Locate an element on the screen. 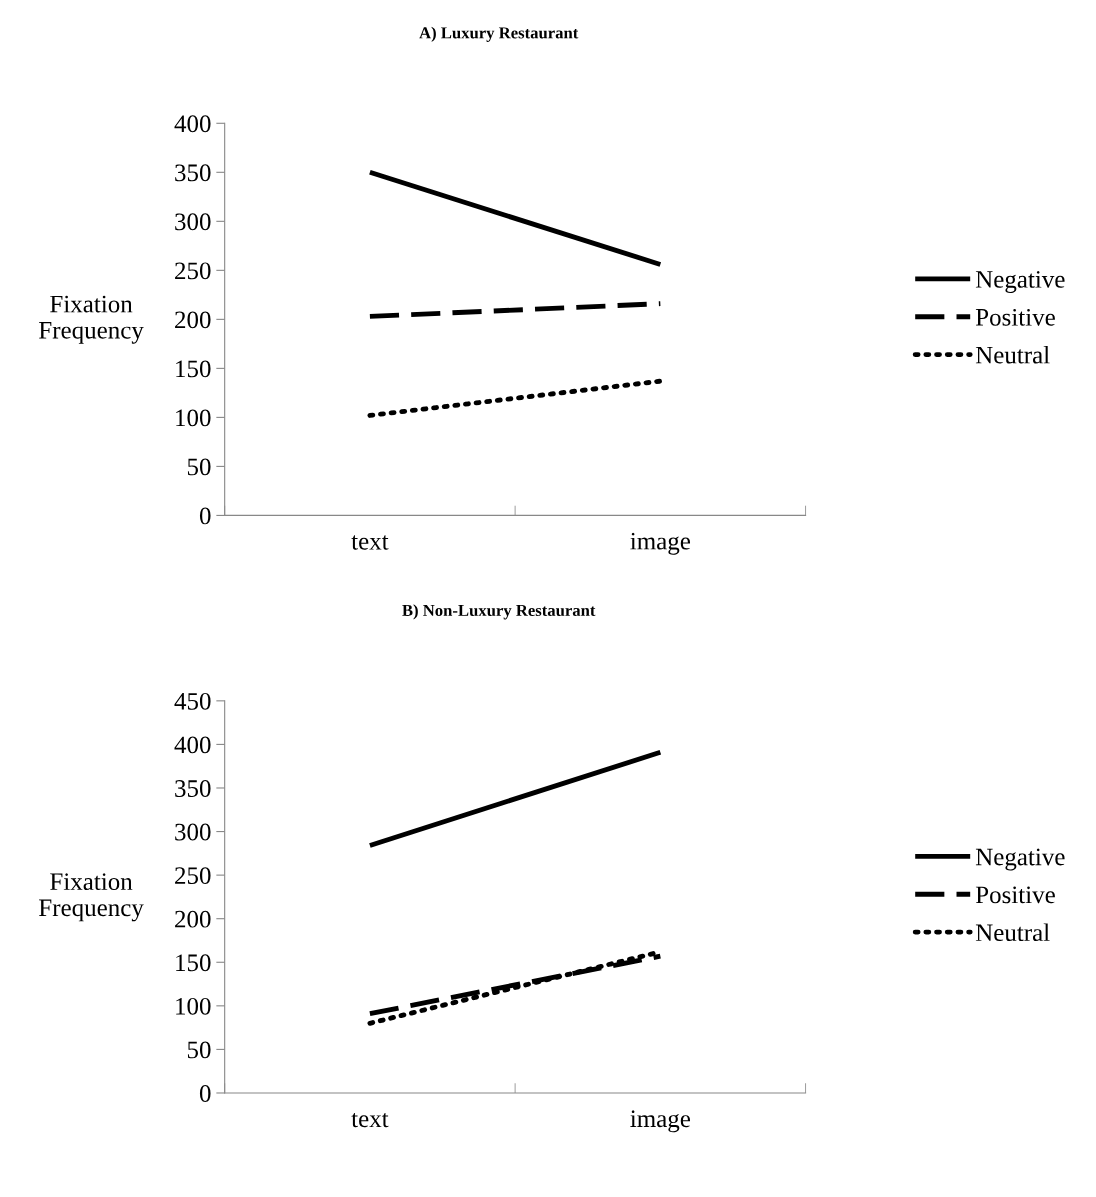 This screenshot has width=1096, height=1197. chart-title: B) Non-Luxury Restaurant is located at coordinates (499, 612).